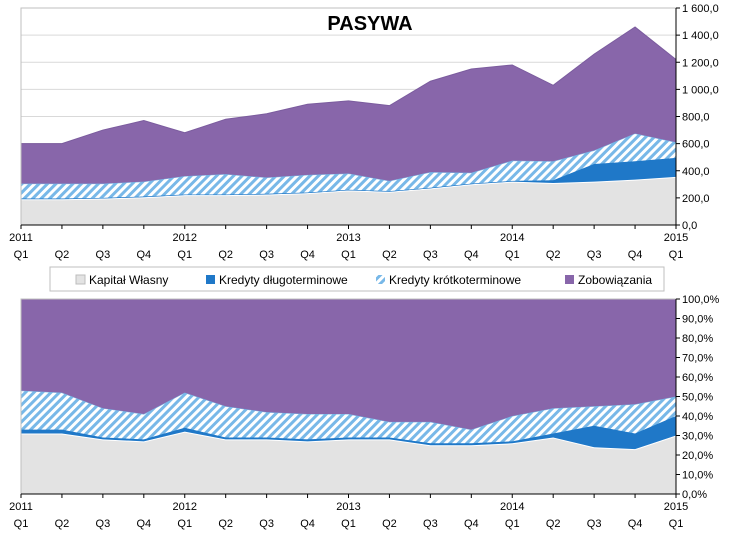 The image size is (730, 557). What do you see at coordinates (697, 456) in the screenshot?
I see `y-tick-label: 20,0%` at bounding box center [697, 456].